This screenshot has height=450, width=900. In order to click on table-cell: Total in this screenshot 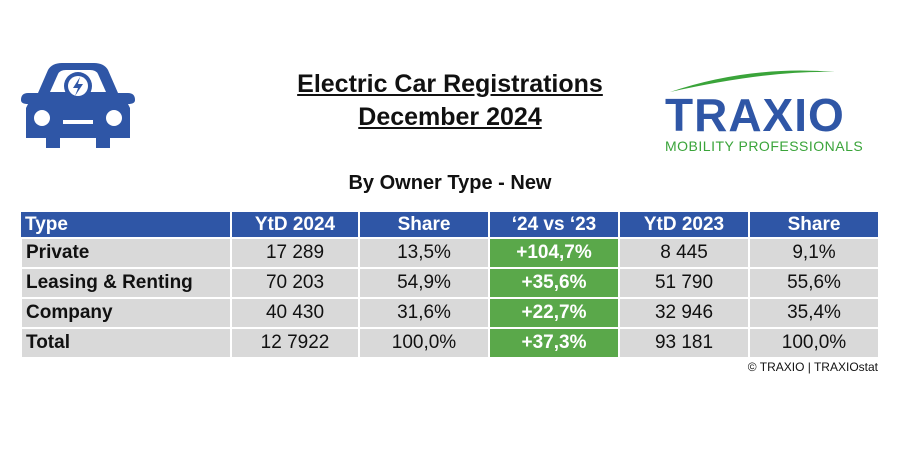, I will do `click(126, 343)`.